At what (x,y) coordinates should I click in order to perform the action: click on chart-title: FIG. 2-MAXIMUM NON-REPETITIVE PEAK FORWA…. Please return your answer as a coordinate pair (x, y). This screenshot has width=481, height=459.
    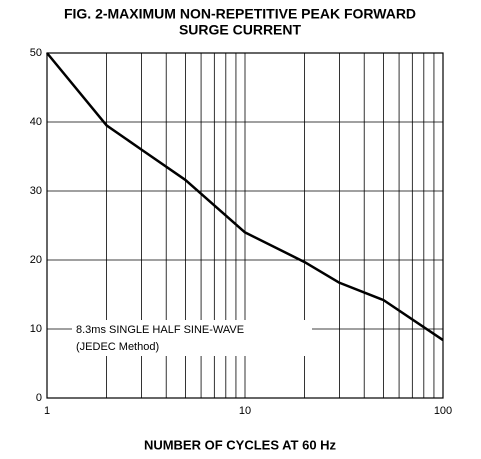
    Looking at the image, I should click on (240, 14).